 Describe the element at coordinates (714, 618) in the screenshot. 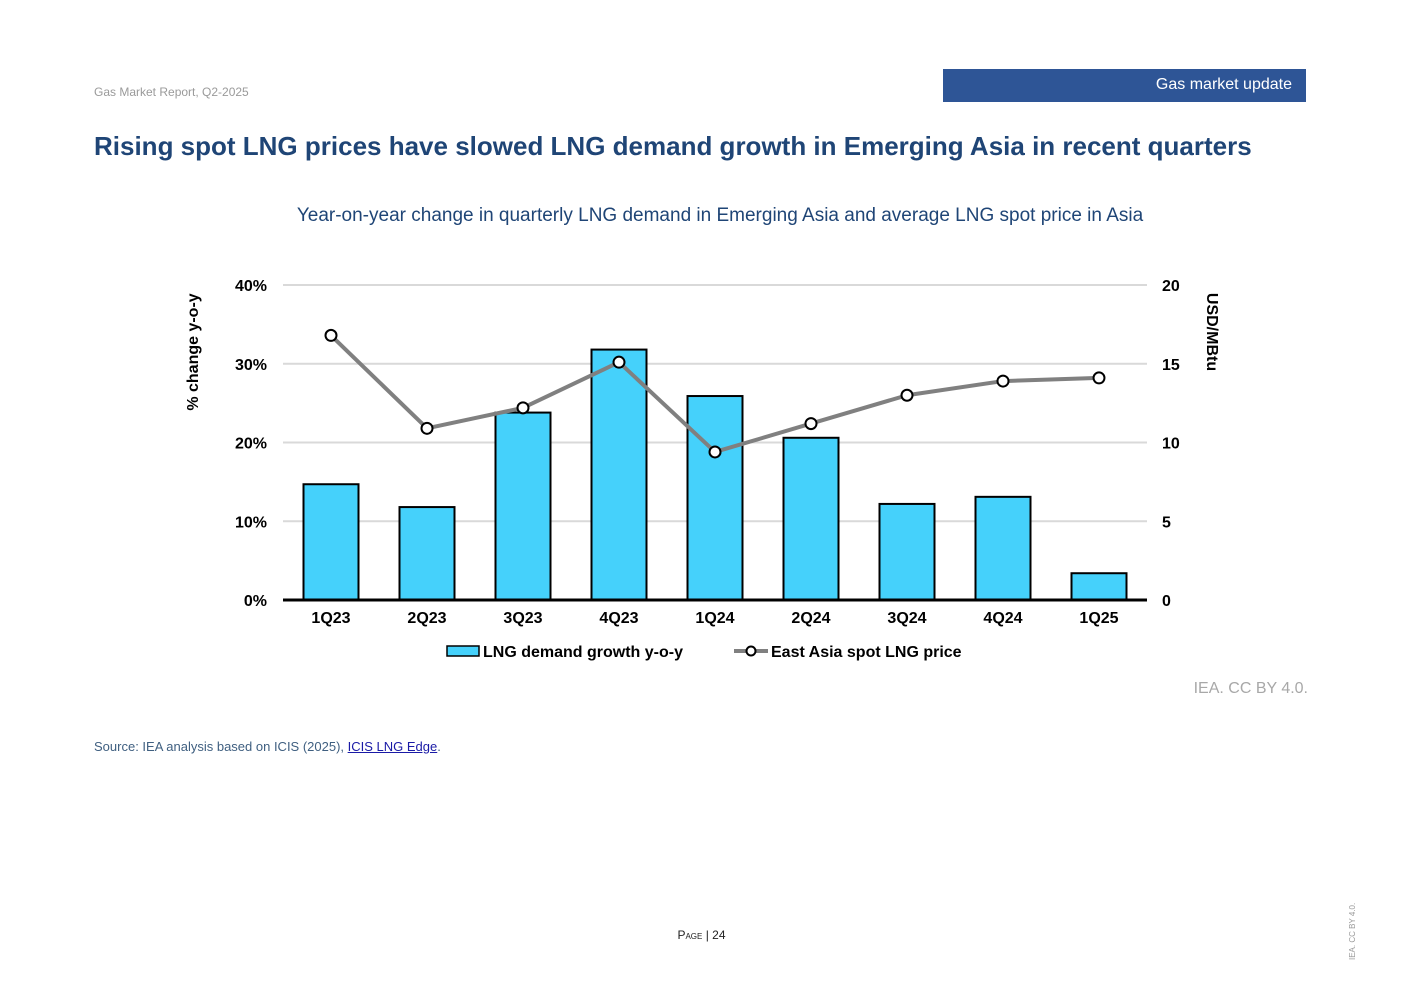

I see `x-tick-label: 1Q24` at that location.